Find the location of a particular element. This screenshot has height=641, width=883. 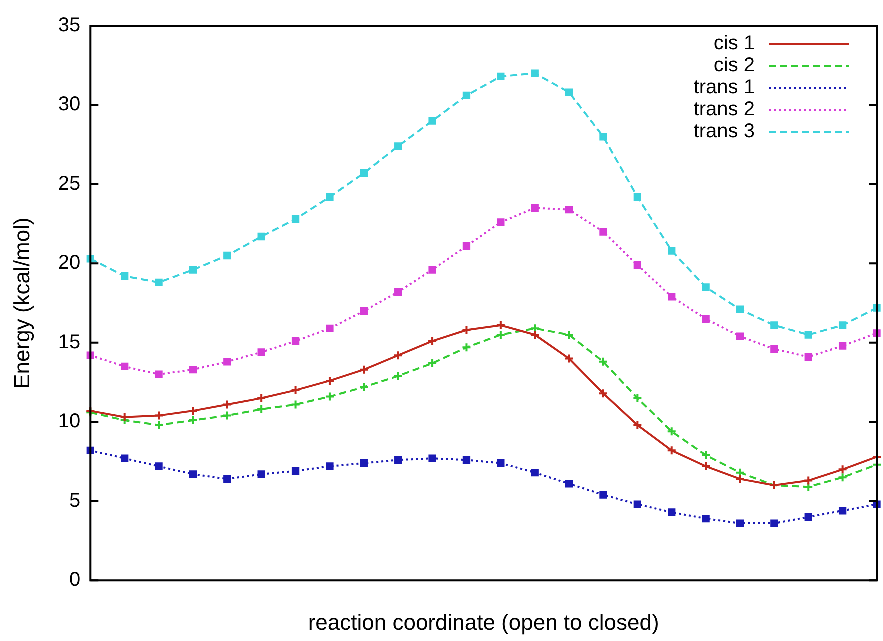

y-tick-label: 5 is located at coordinates (75, 501).